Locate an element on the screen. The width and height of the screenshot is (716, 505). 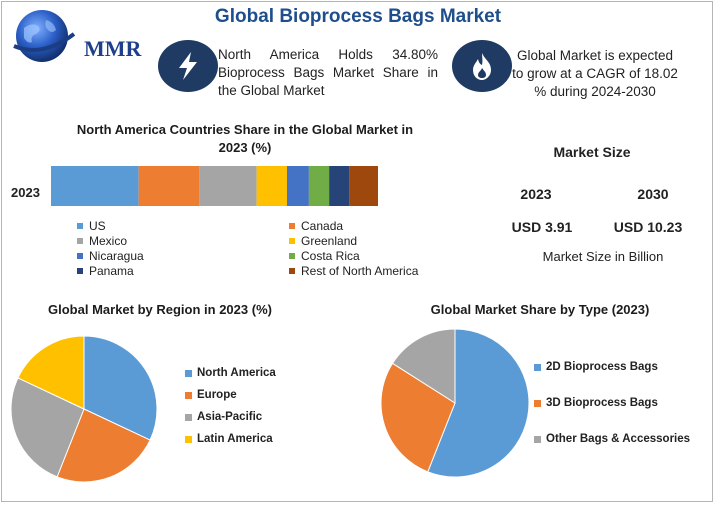
legend-label: Mexico is located at coordinates (108, 241).